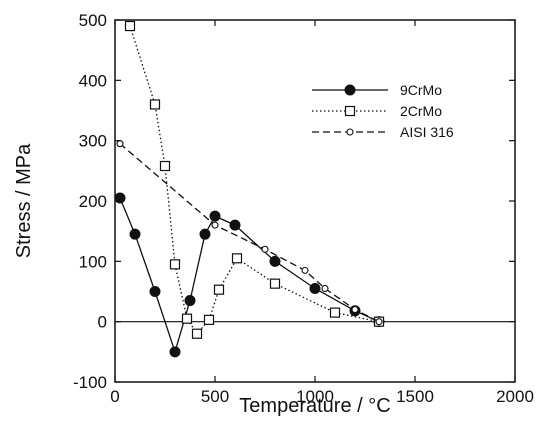 This screenshot has width=546, height=424. What do you see at coordinates (421, 111) in the screenshot?
I see `legend-label: 2CrMo` at bounding box center [421, 111].